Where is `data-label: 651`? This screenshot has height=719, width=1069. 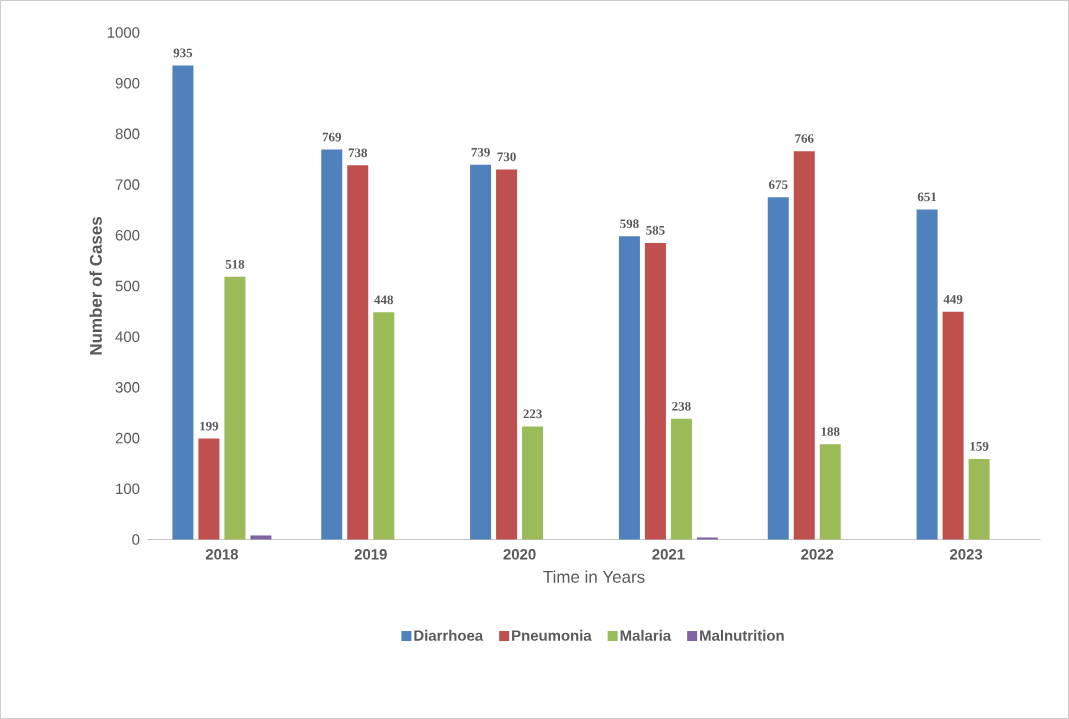 data-label: 651 is located at coordinates (927, 197).